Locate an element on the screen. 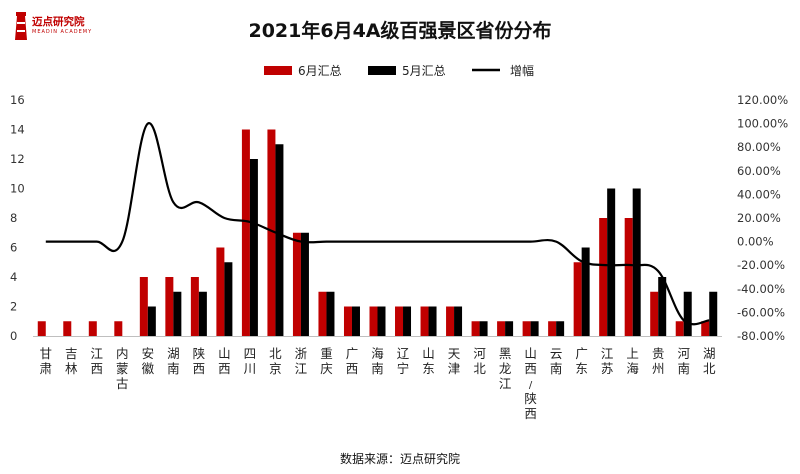 This screenshot has width=800, height=474. chart-title: 2021年6月4A级百强景区省份分布 is located at coordinates (400, 31).